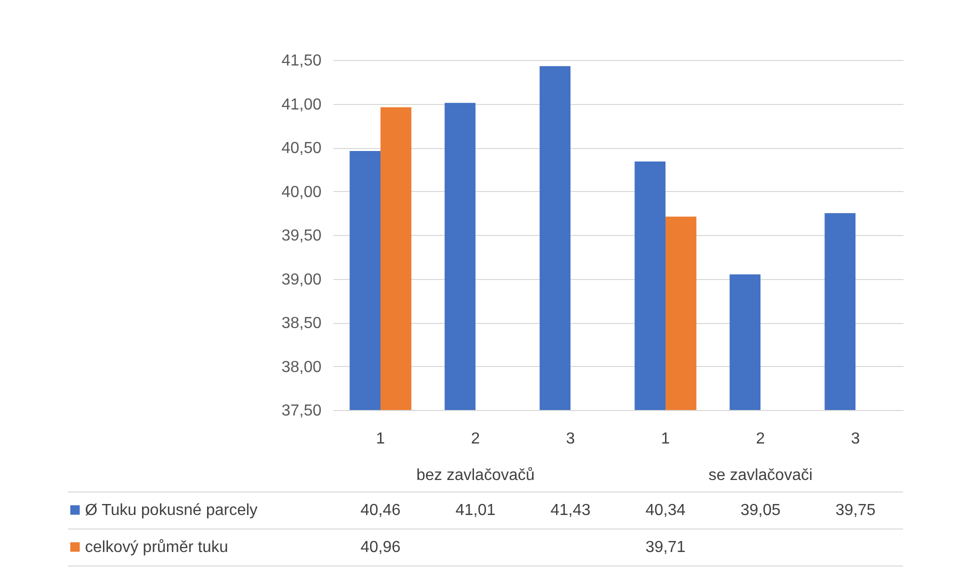 The image size is (955, 580). I want to click on data-label: 41,43, so click(570, 510).